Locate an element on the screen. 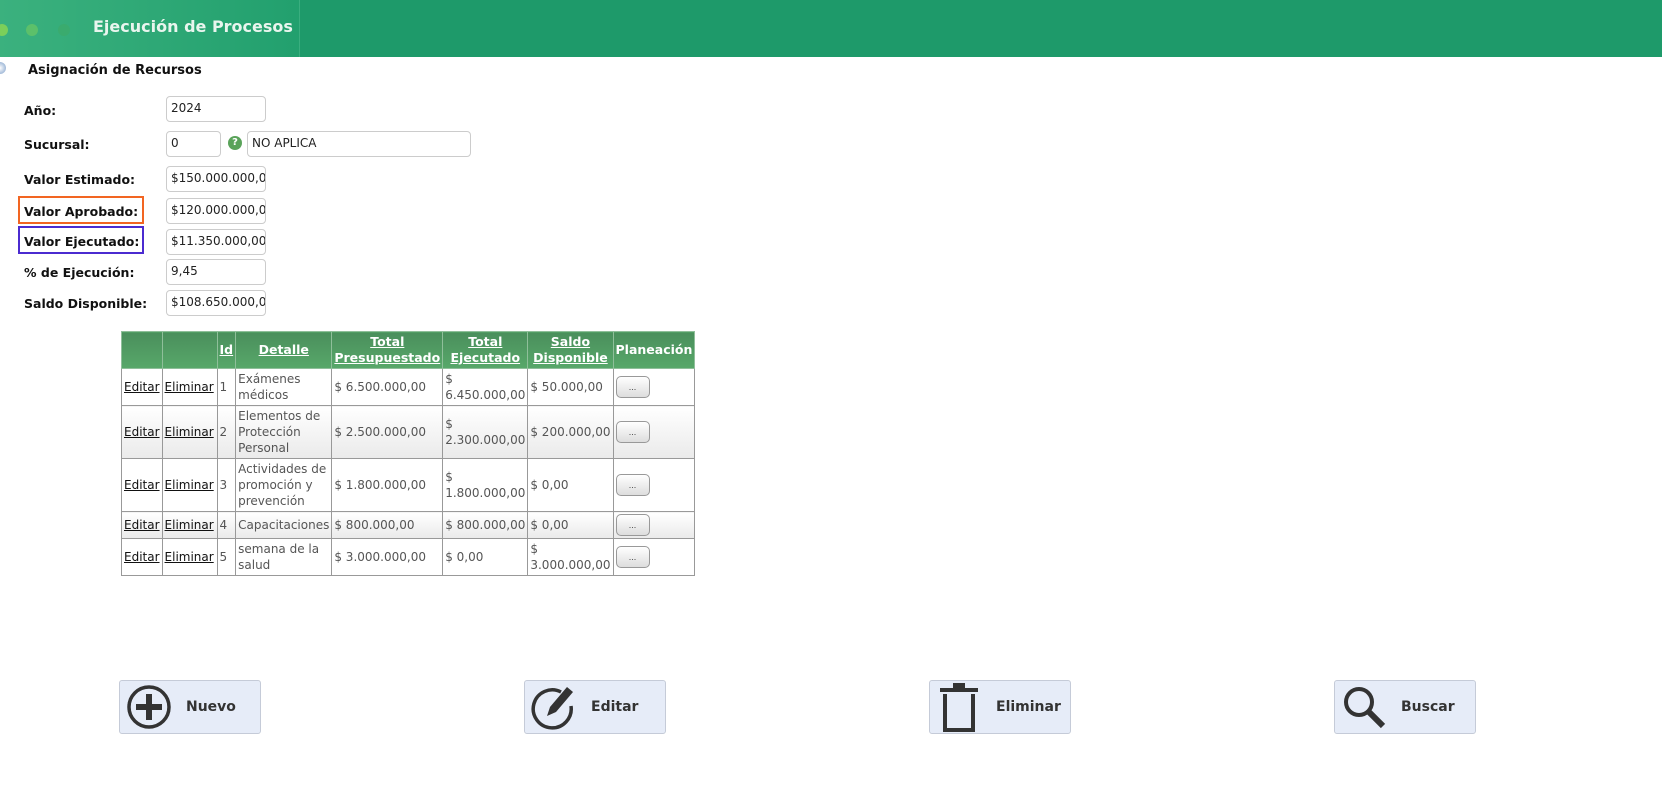  id-cell: 4 is located at coordinates (226, 525).